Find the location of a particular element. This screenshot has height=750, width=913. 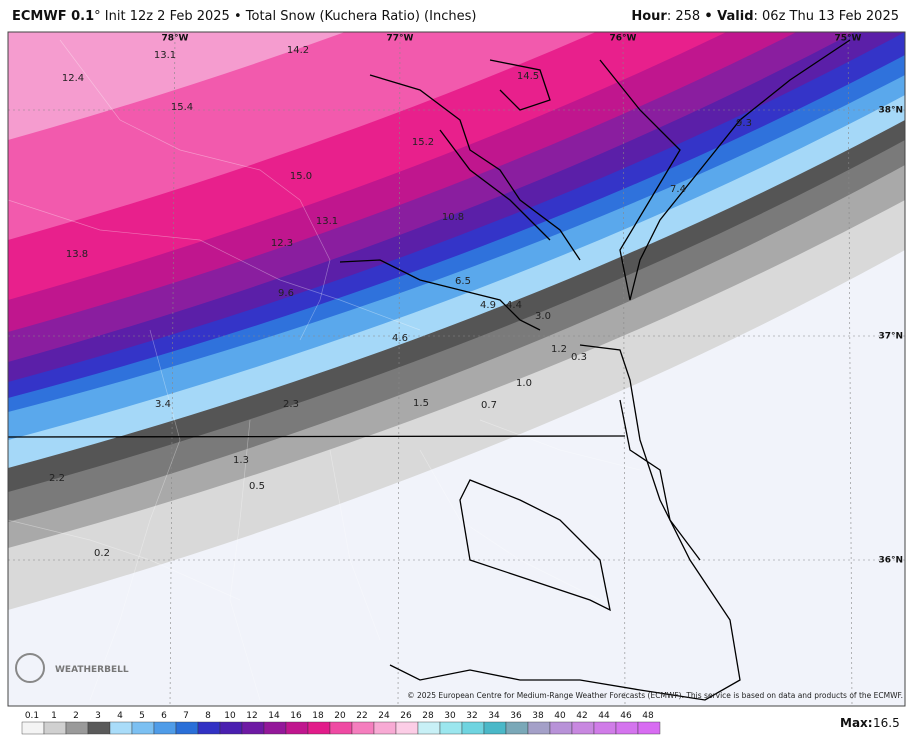

colorbar-label: 12 is located at coordinates (251, 716).